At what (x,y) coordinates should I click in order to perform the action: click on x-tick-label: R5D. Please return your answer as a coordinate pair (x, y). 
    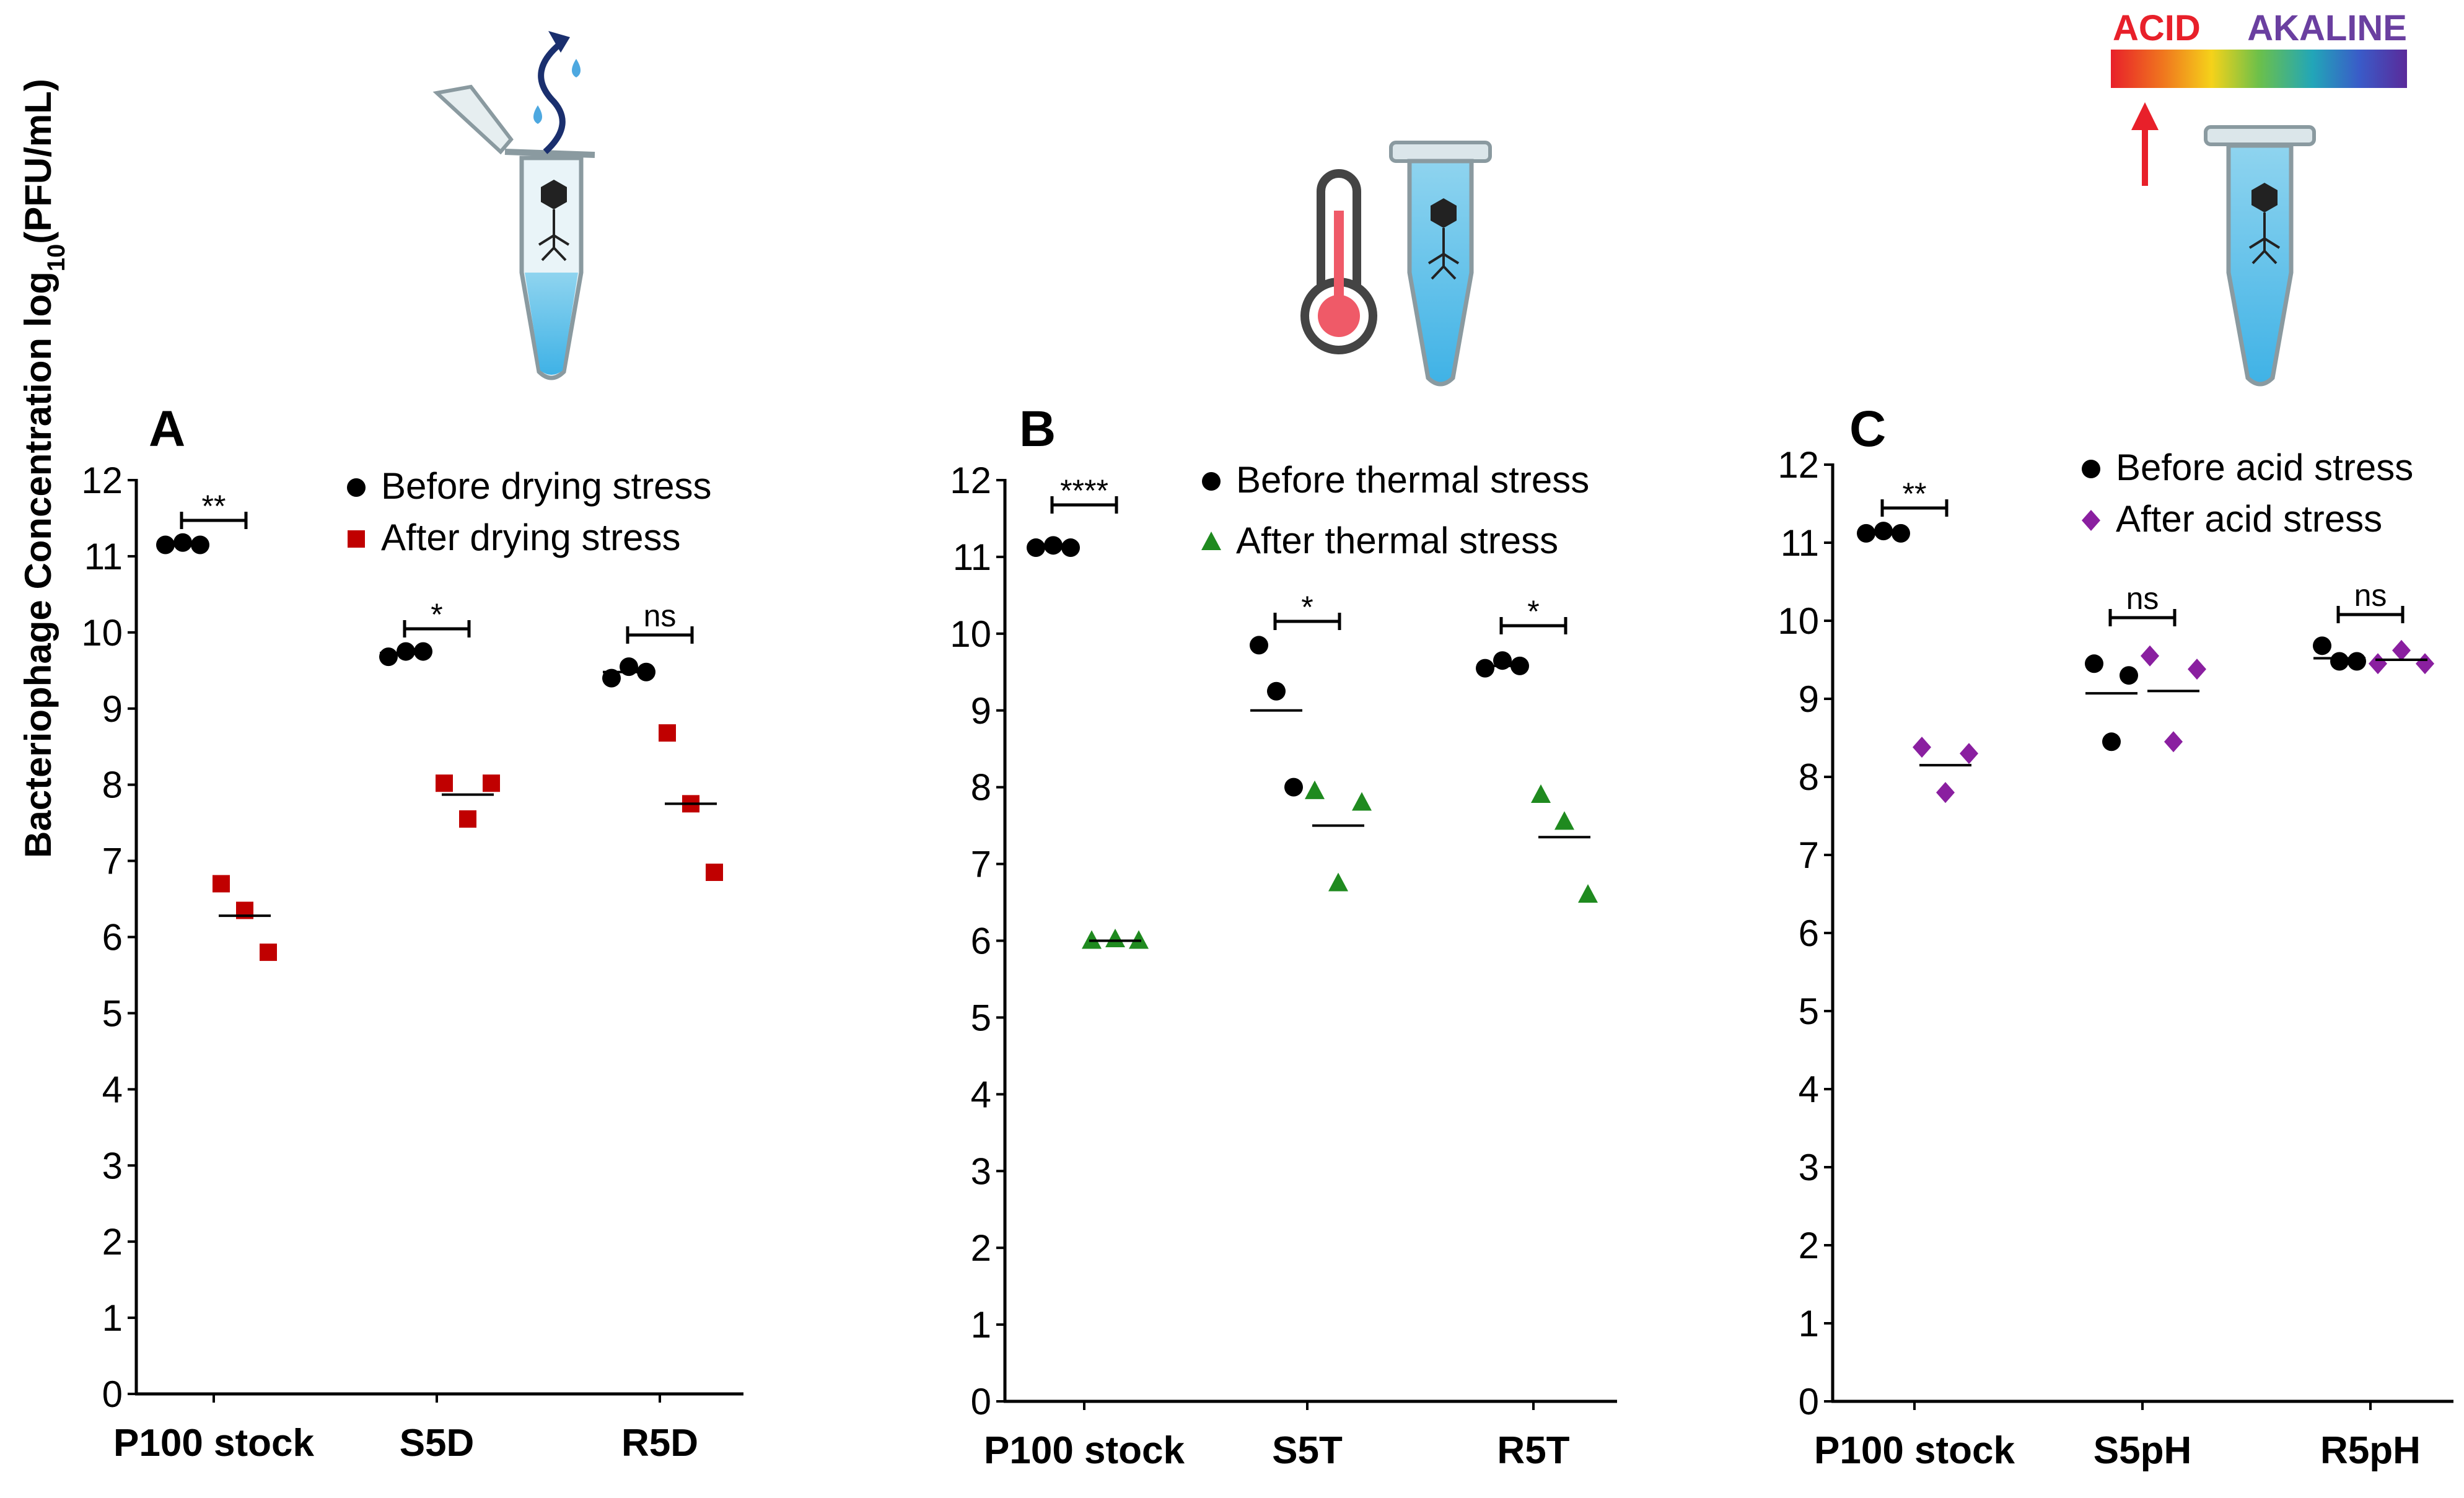
    Looking at the image, I should click on (660, 1443).